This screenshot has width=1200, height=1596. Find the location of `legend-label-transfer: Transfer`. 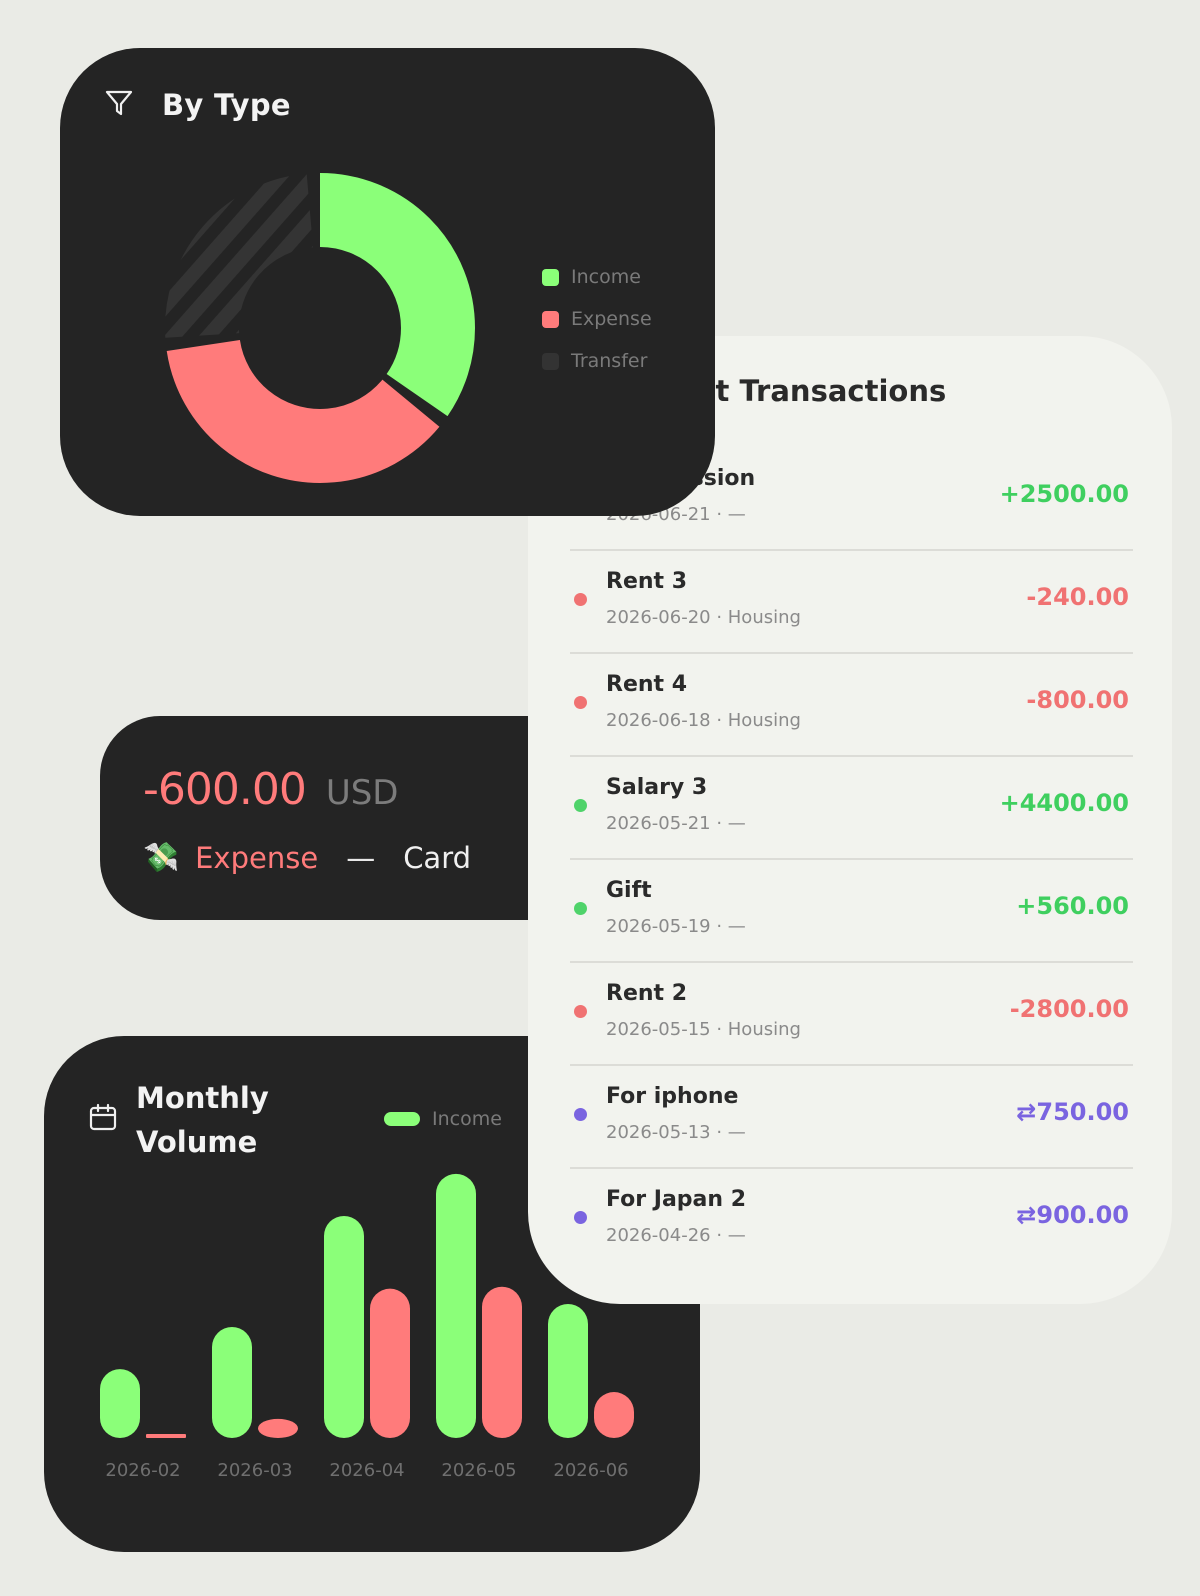

legend-label-transfer: Transfer is located at coordinates (609, 361).